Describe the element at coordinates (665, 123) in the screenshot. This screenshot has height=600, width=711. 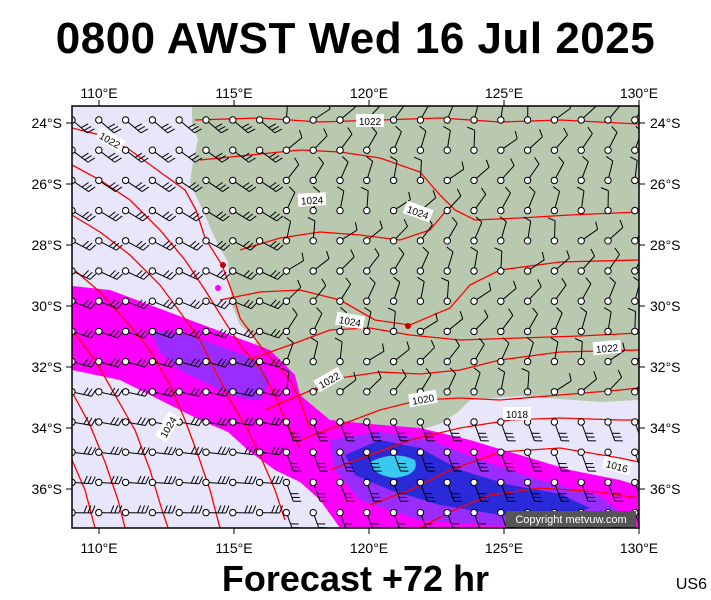
I see `lat-label: 24°S` at that location.